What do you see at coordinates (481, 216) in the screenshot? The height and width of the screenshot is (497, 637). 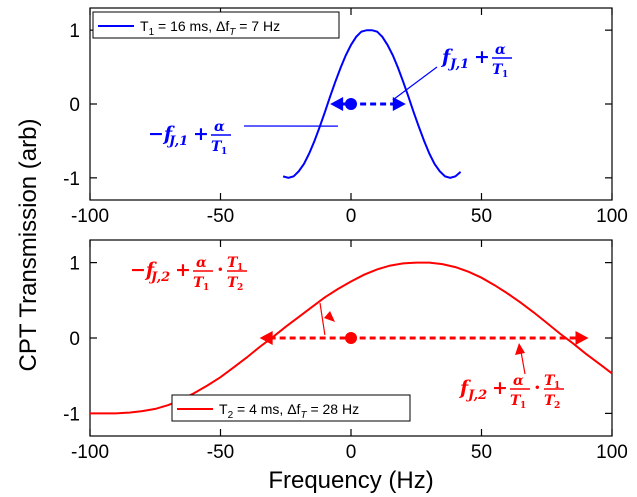 I see `top-xtick-label: 50` at bounding box center [481, 216].